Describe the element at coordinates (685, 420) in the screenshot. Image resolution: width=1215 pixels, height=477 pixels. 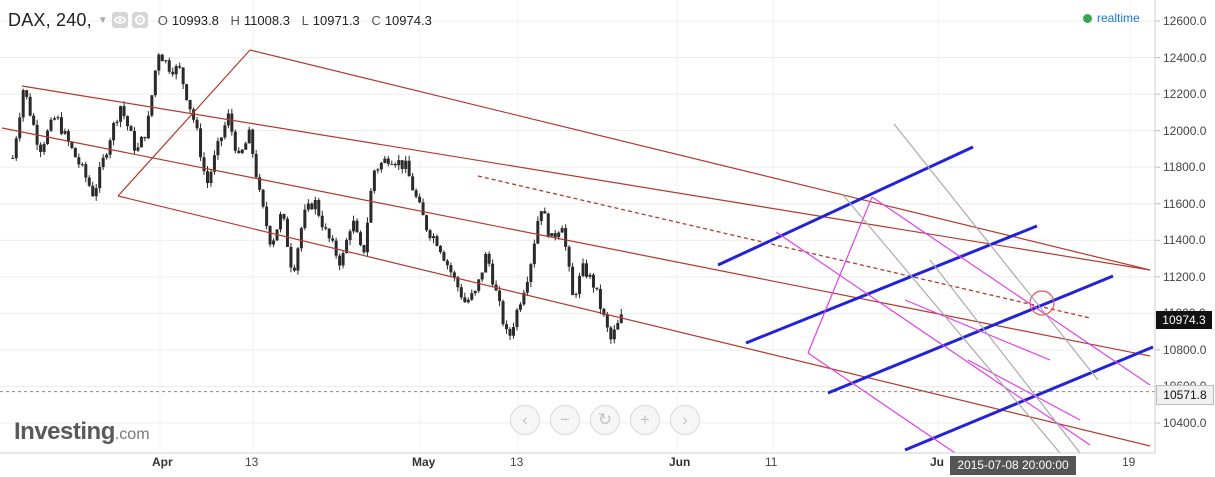
I see `chevron-right-icon: ›` at that location.